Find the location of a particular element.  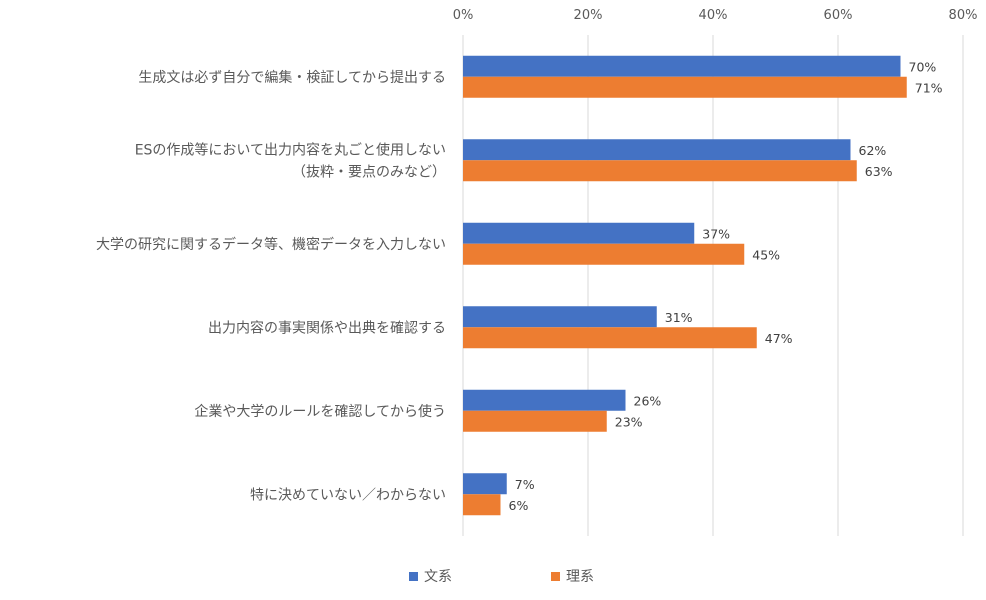

category-label: 特に決めていない／わからない is located at coordinates (348, 495).